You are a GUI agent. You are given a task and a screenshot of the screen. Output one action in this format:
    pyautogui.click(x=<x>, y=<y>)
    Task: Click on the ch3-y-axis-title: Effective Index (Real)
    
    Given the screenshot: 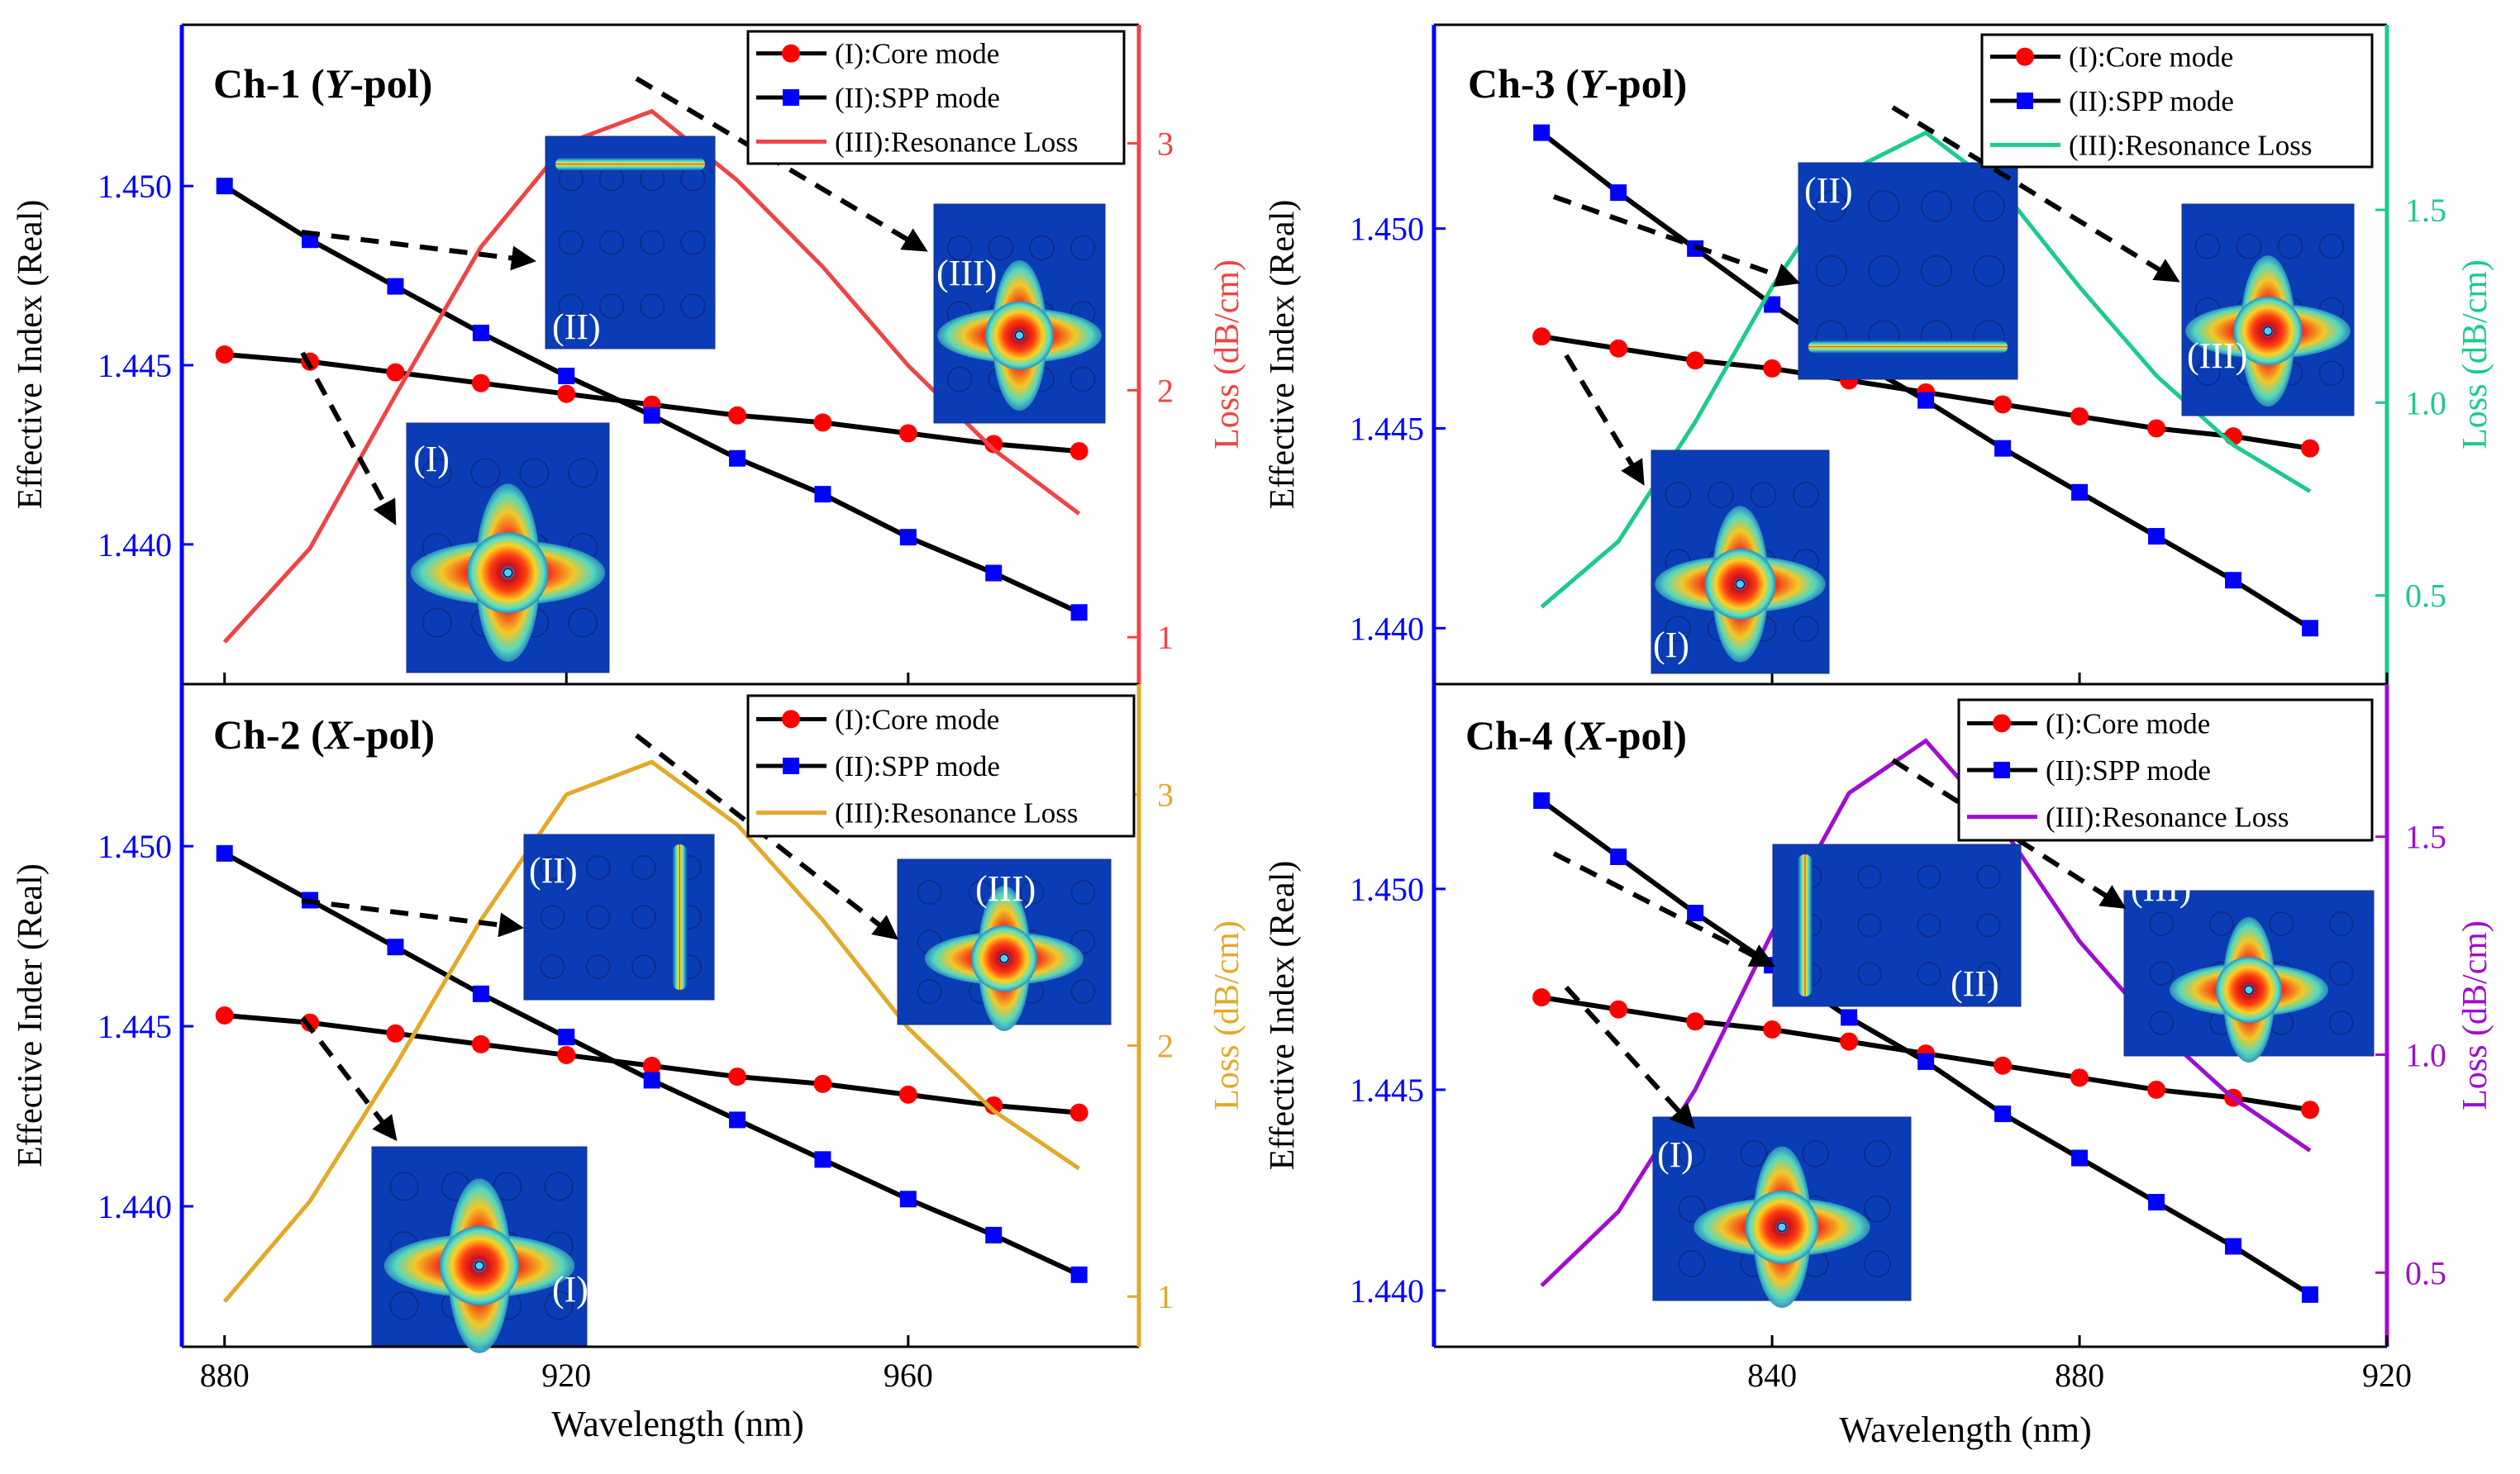 What is the action you would take?
    pyautogui.click(x=1283, y=355)
    